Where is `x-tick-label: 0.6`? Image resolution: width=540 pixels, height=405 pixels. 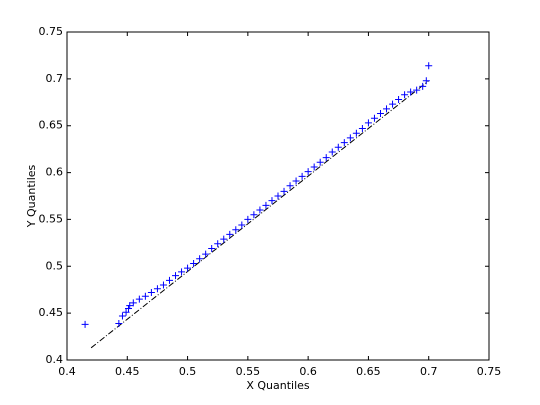 x-tick-label: 0.6 is located at coordinates (308, 371).